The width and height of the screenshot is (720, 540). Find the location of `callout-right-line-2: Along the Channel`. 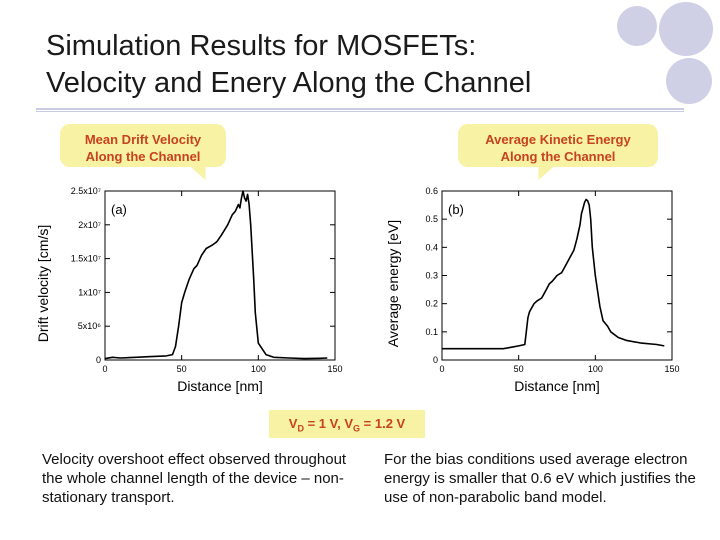

callout-right-line-2: Along the Channel is located at coordinates (558, 156).